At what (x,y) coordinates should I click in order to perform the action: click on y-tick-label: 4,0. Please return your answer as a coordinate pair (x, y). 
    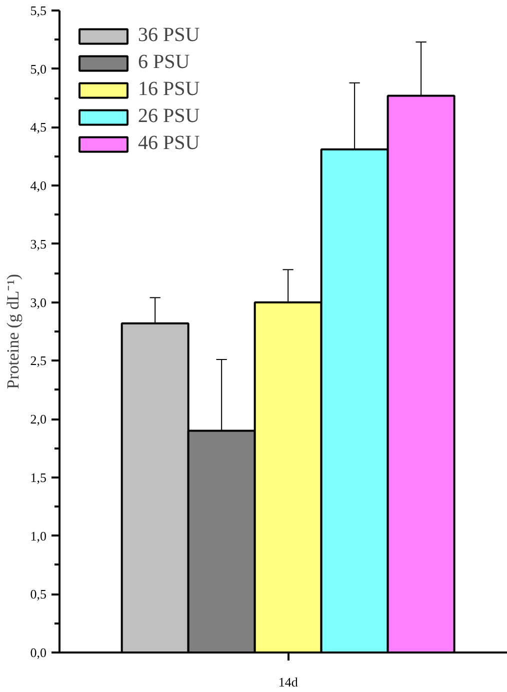
    Looking at the image, I should click on (38, 186).